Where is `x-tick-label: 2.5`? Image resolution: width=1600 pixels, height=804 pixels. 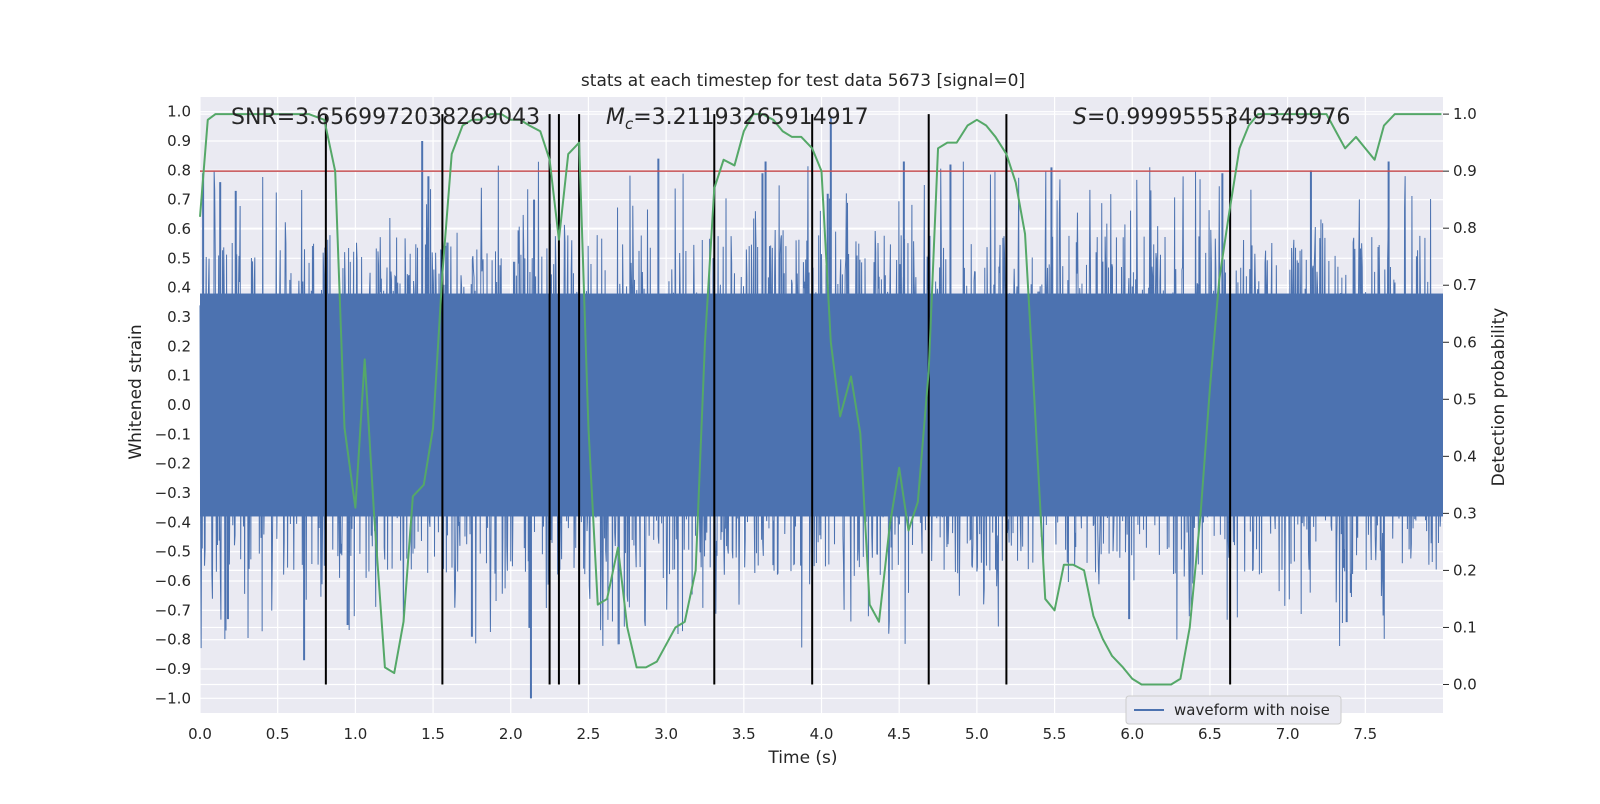 x-tick-label: 2.5 is located at coordinates (589, 734).